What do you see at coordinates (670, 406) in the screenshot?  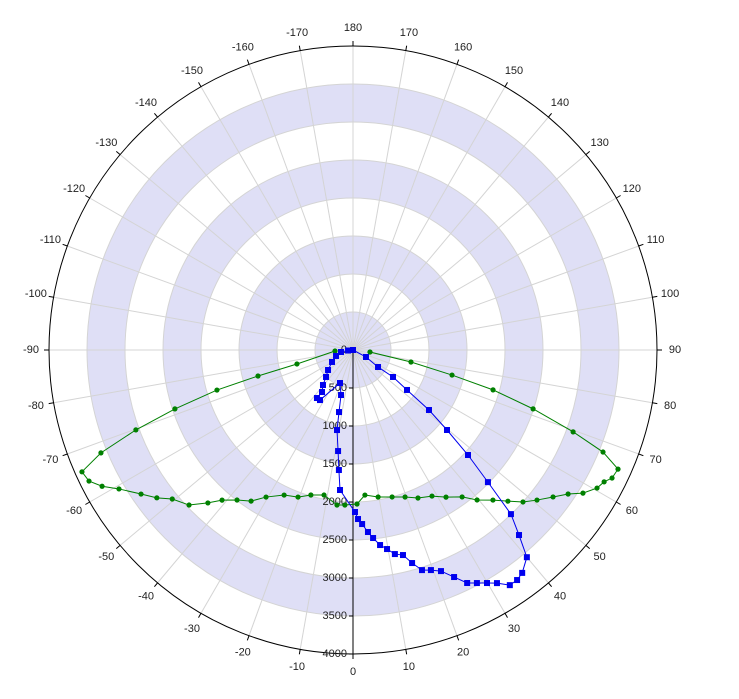 I see `theta-tick-label: 80` at bounding box center [670, 406].